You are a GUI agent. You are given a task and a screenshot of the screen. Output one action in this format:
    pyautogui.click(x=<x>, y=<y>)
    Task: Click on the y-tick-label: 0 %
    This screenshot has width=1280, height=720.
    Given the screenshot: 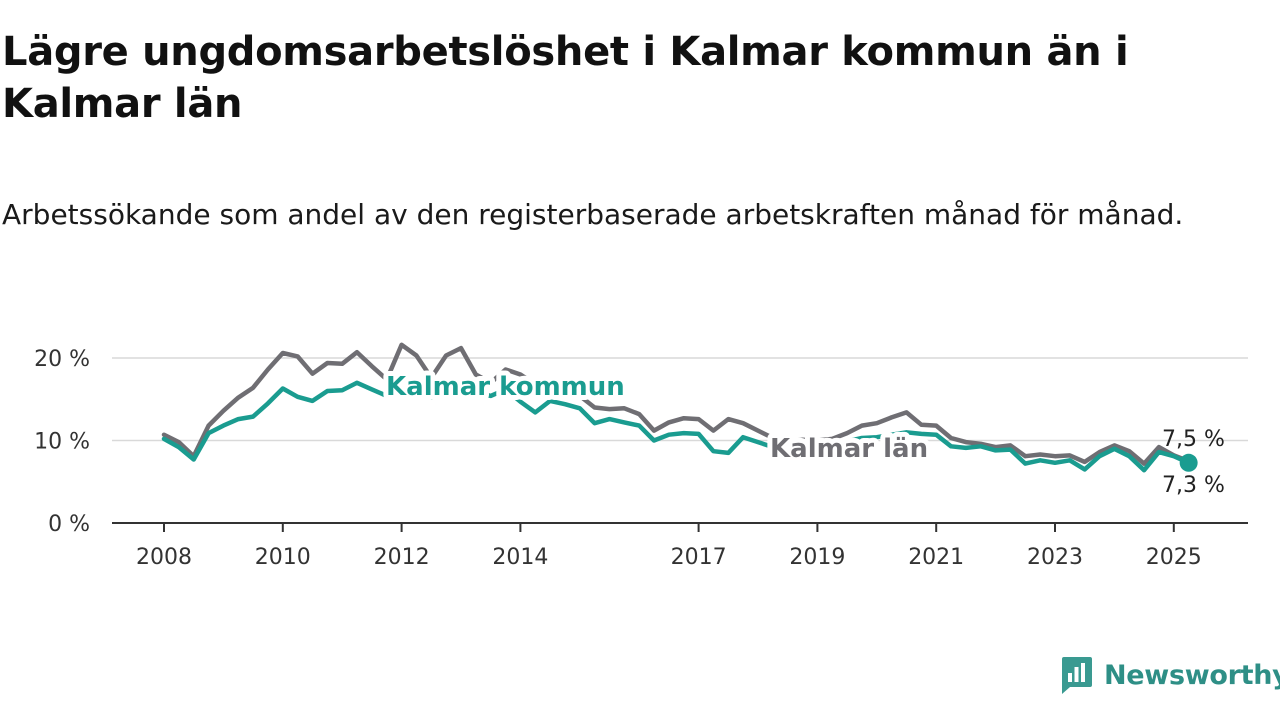 What is the action you would take?
    pyautogui.click(x=69, y=524)
    